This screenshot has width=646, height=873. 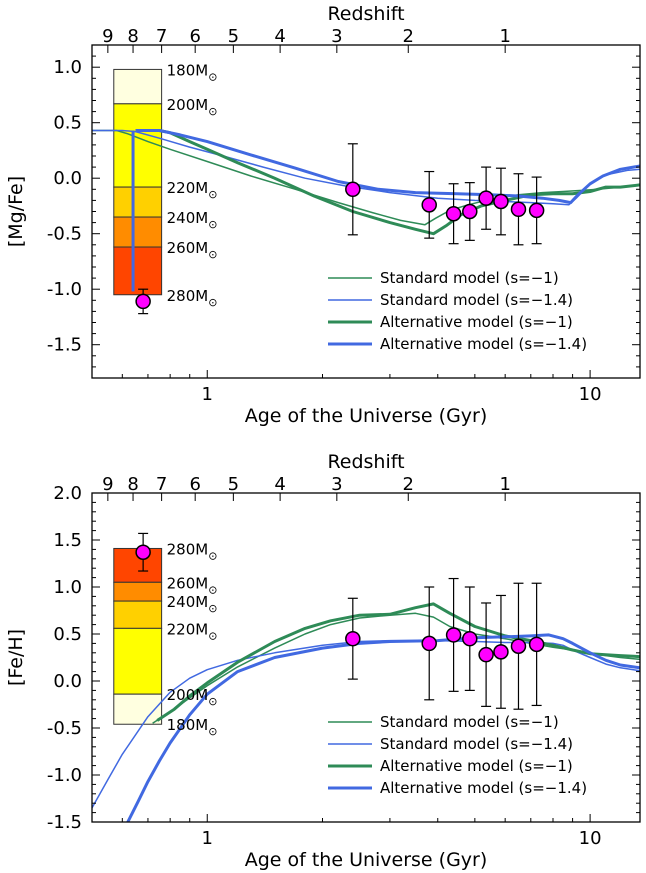 I want to click on legend-entry: Standard model (s=−1), so click(x=469, y=722).